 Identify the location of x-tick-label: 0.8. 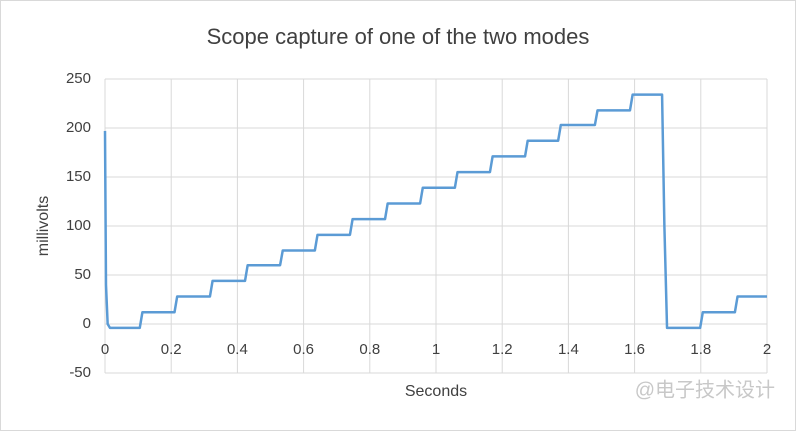
(369, 349).